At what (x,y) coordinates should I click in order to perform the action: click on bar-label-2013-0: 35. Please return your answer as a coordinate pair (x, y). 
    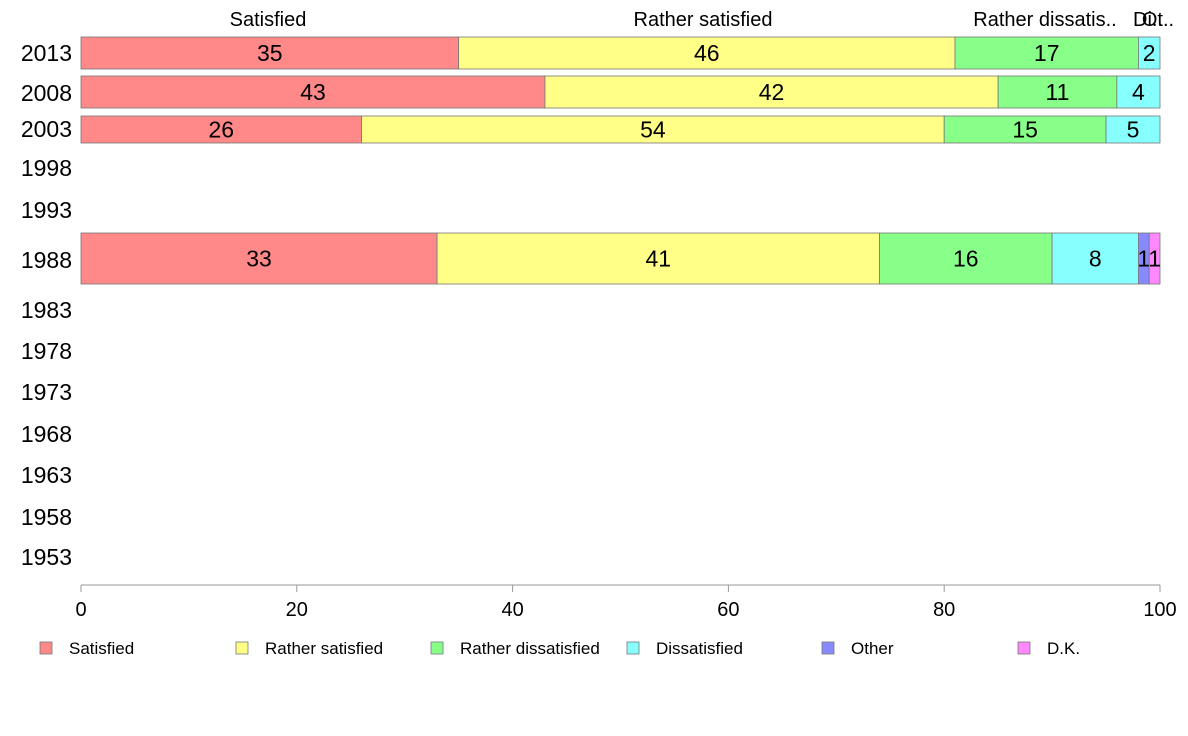
    Looking at the image, I should click on (270, 53).